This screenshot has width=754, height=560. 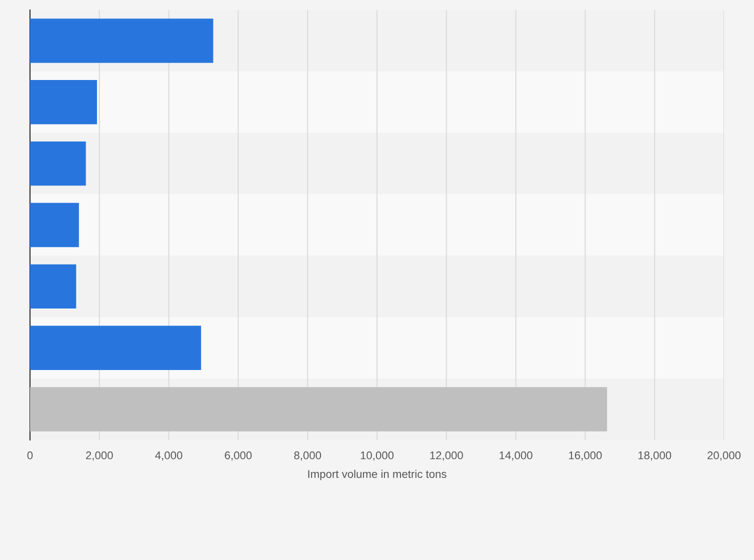 I want to click on x-tick-label: 18,000, so click(x=655, y=456).